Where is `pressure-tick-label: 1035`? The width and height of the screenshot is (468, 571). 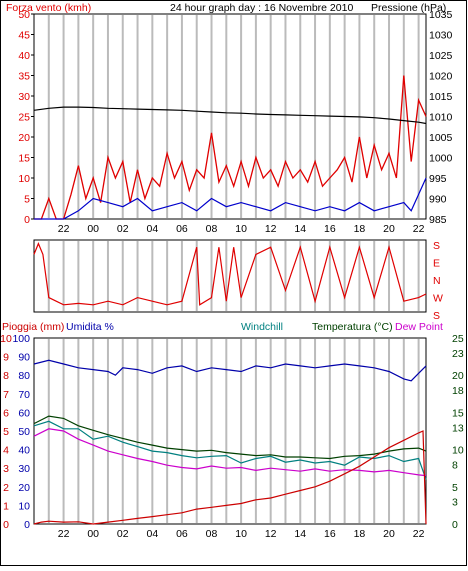 pressure-tick-label: 1035 is located at coordinates (441, 15).